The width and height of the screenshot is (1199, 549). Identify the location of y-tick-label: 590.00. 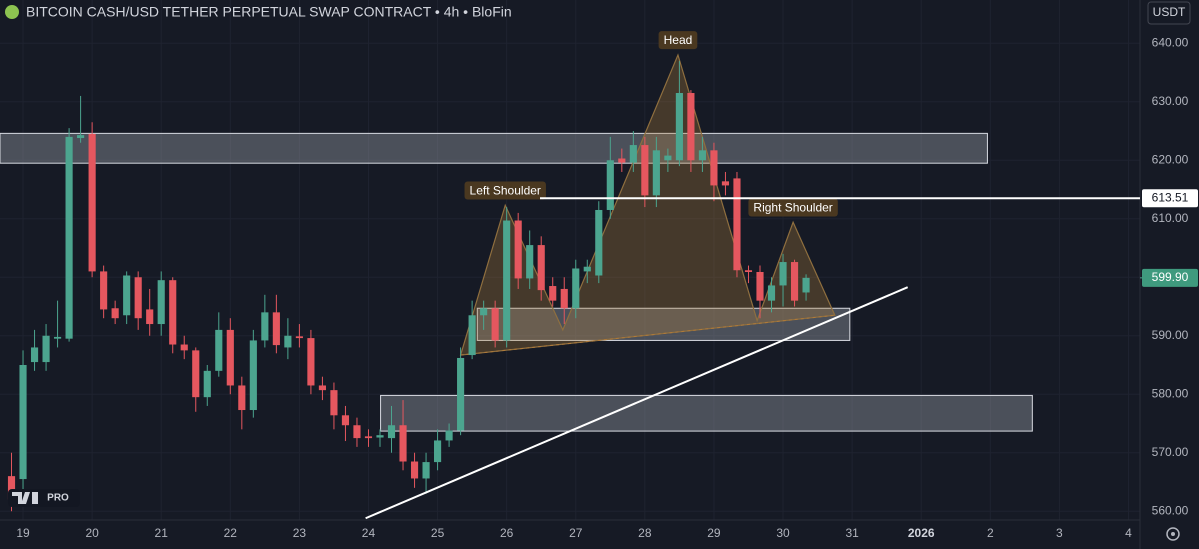
(1170, 335).